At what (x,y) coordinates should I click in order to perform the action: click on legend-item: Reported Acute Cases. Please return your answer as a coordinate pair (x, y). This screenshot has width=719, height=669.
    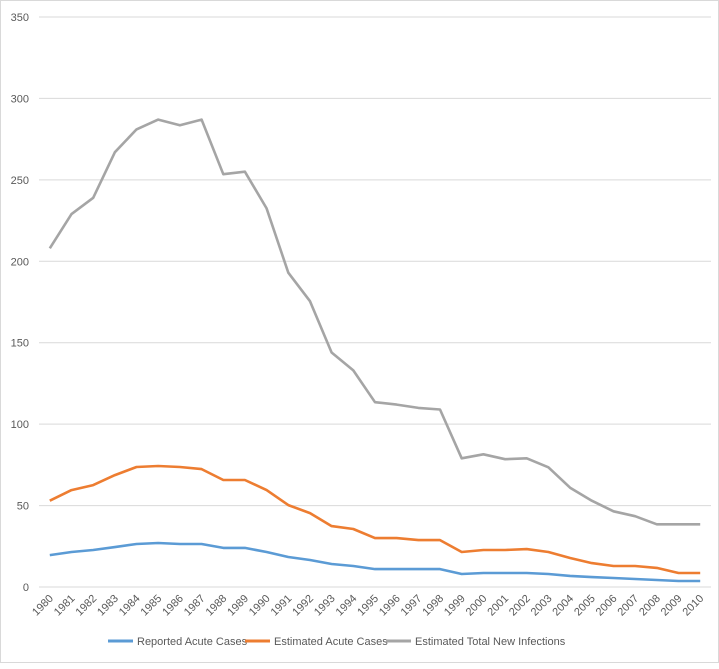
    Looking at the image, I should click on (178, 642).